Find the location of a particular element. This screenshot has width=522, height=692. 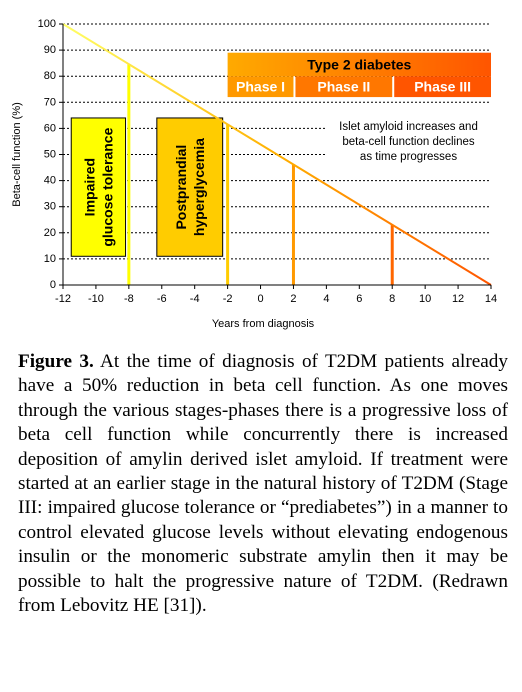

x-tick-label: -8 is located at coordinates (129, 299).